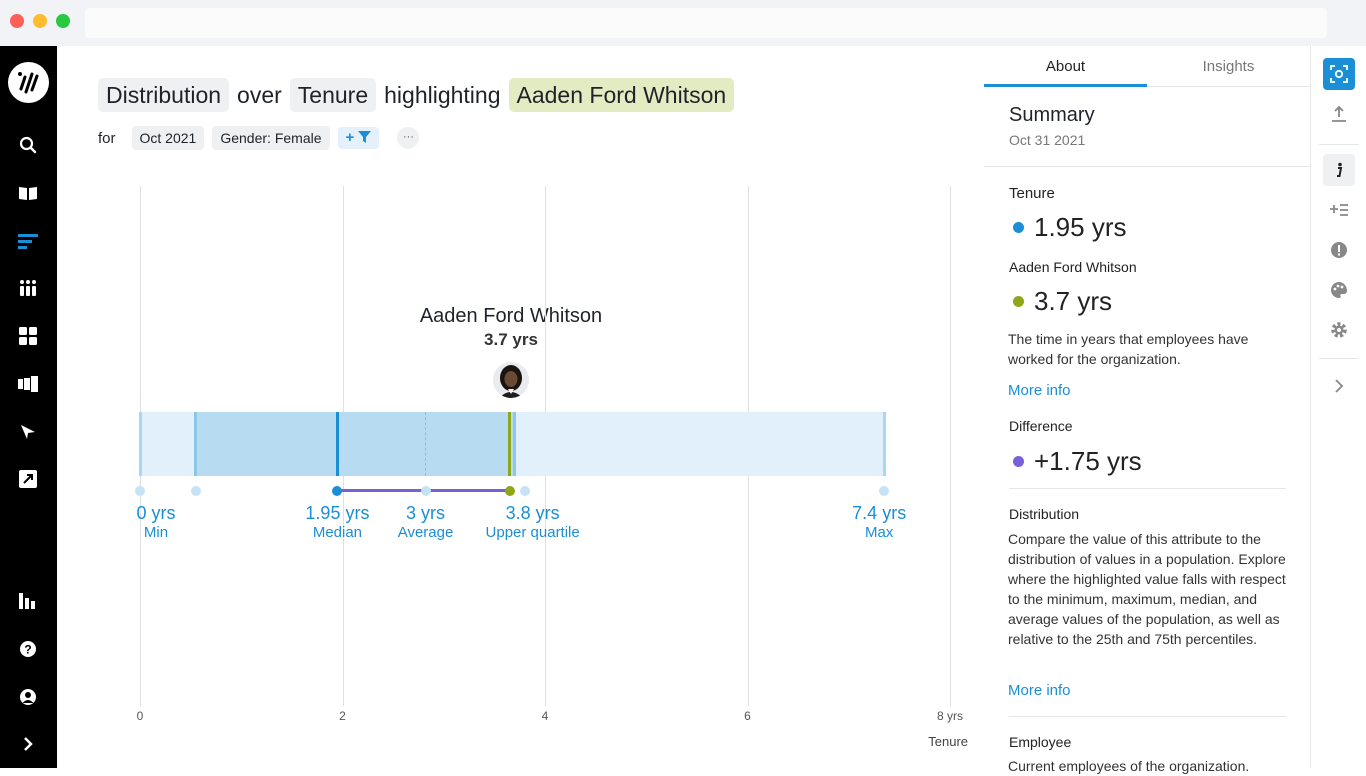 This screenshot has width=1366, height=776. I want to click on focus-icon, so click(1339, 74).